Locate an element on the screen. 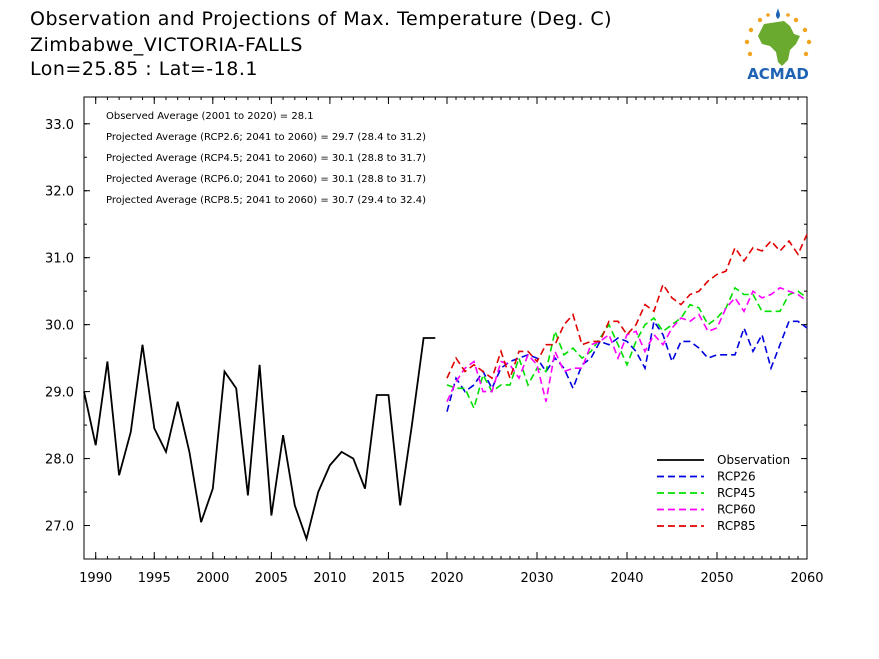 The height and width of the screenshot is (659, 879). y-tick-label: 31.0 is located at coordinates (59, 259).